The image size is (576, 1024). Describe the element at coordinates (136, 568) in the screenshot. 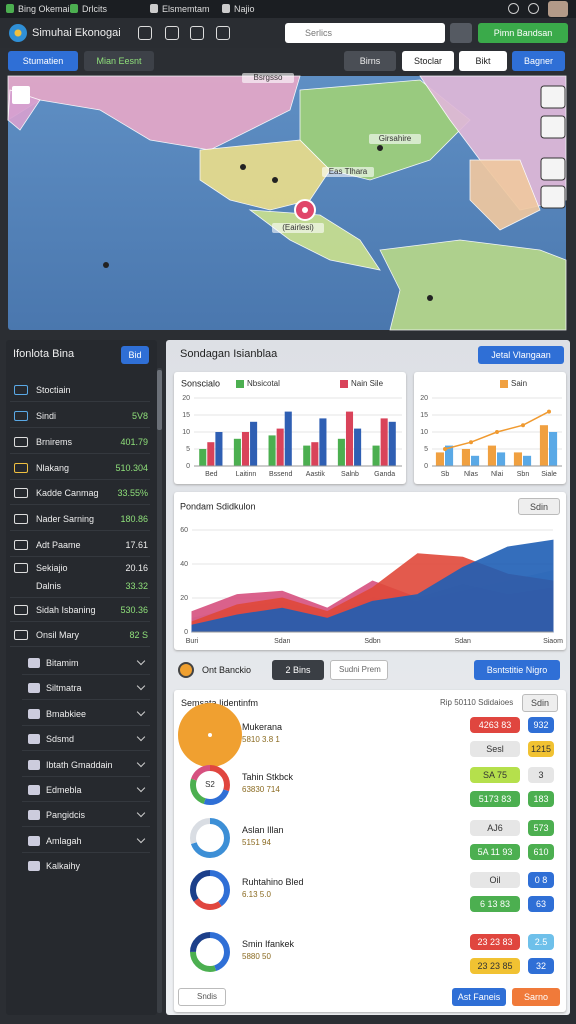

I see `item-value: 20.16` at that location.